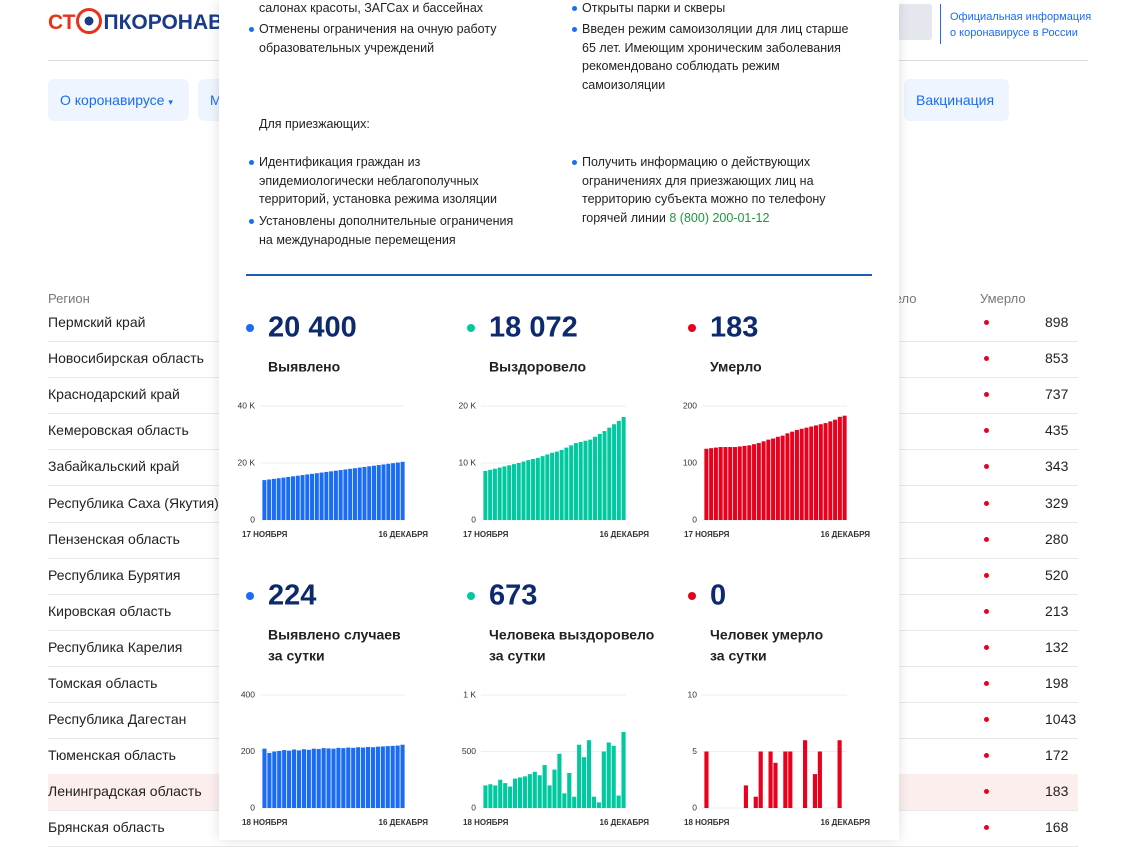 This screenshot has width=1128, height=847. Describe the element at coordinates (533, 328) in the screenshot. I see `stat-value: 18 072` at that location.